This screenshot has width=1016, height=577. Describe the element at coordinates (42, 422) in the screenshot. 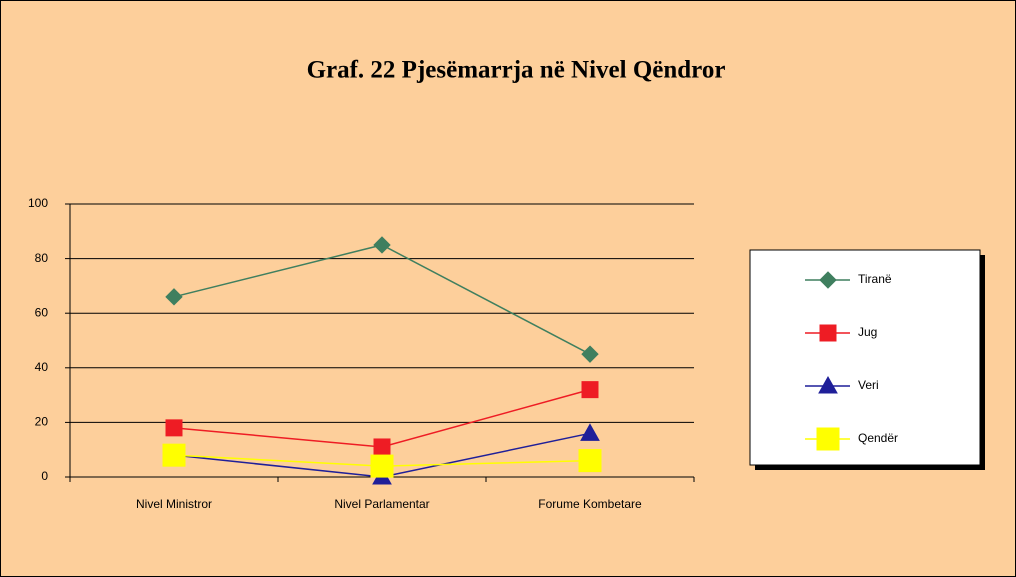

I see `y-tick-label: 20` at that location.